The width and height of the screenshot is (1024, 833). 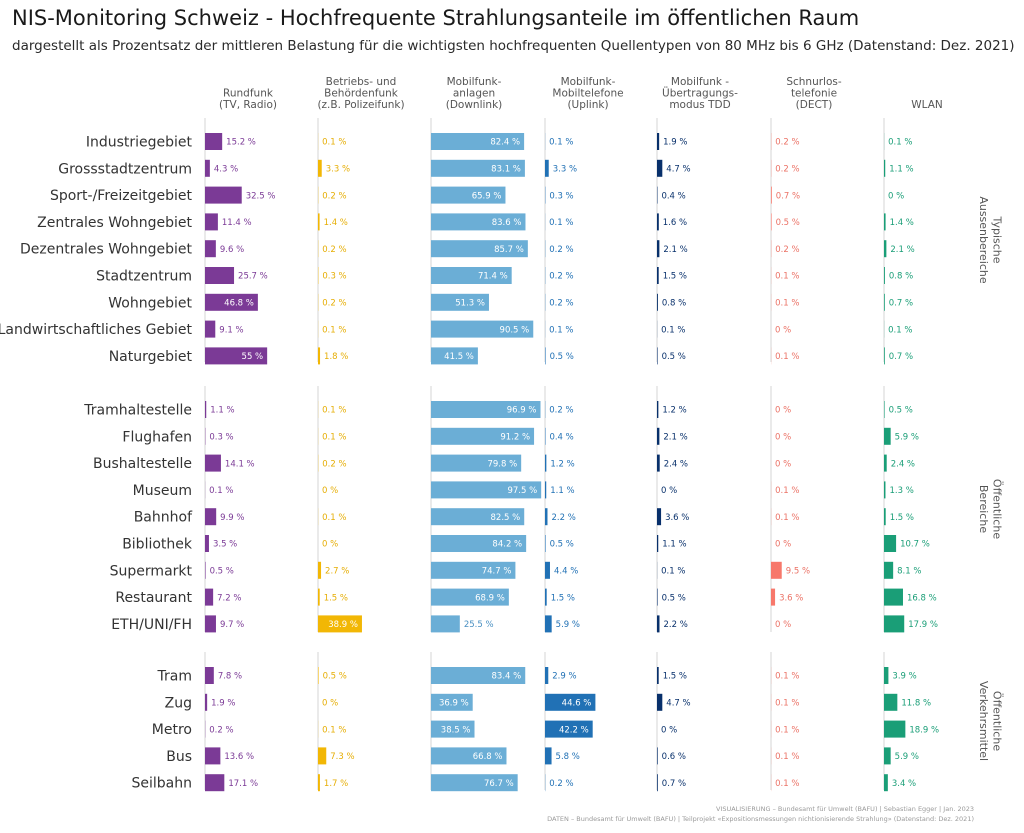 What do you see at coordinates (163, 518) in the screenshot?
I see `row-label-bahnhof: Bahnhof` at bounding box center [163, 518].